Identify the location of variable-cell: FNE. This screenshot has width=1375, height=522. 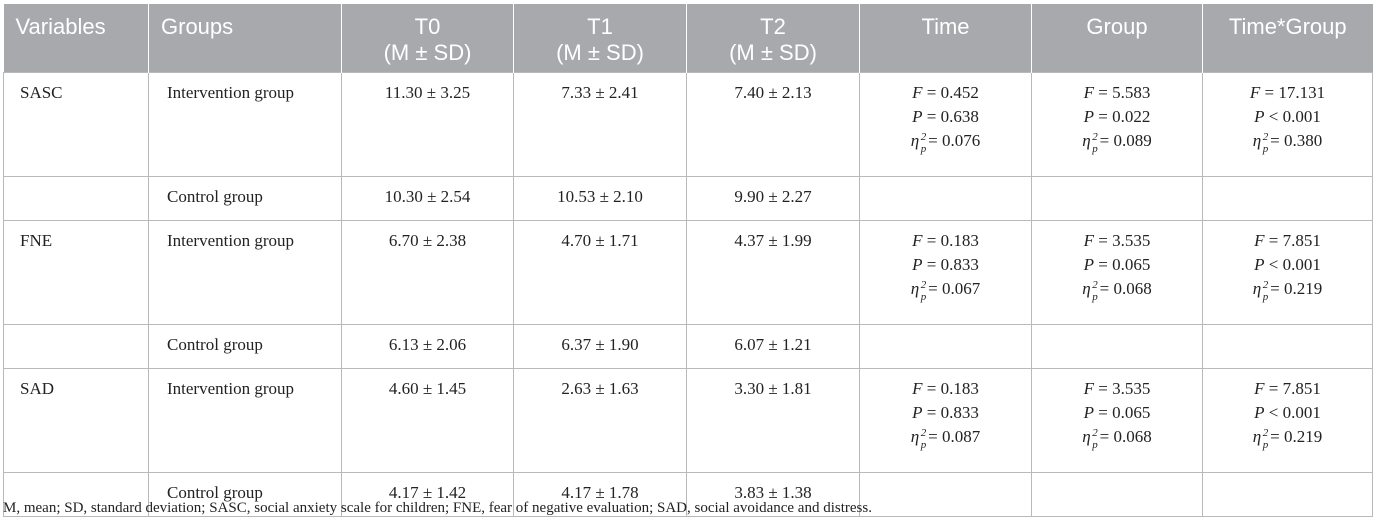
(76, 272).